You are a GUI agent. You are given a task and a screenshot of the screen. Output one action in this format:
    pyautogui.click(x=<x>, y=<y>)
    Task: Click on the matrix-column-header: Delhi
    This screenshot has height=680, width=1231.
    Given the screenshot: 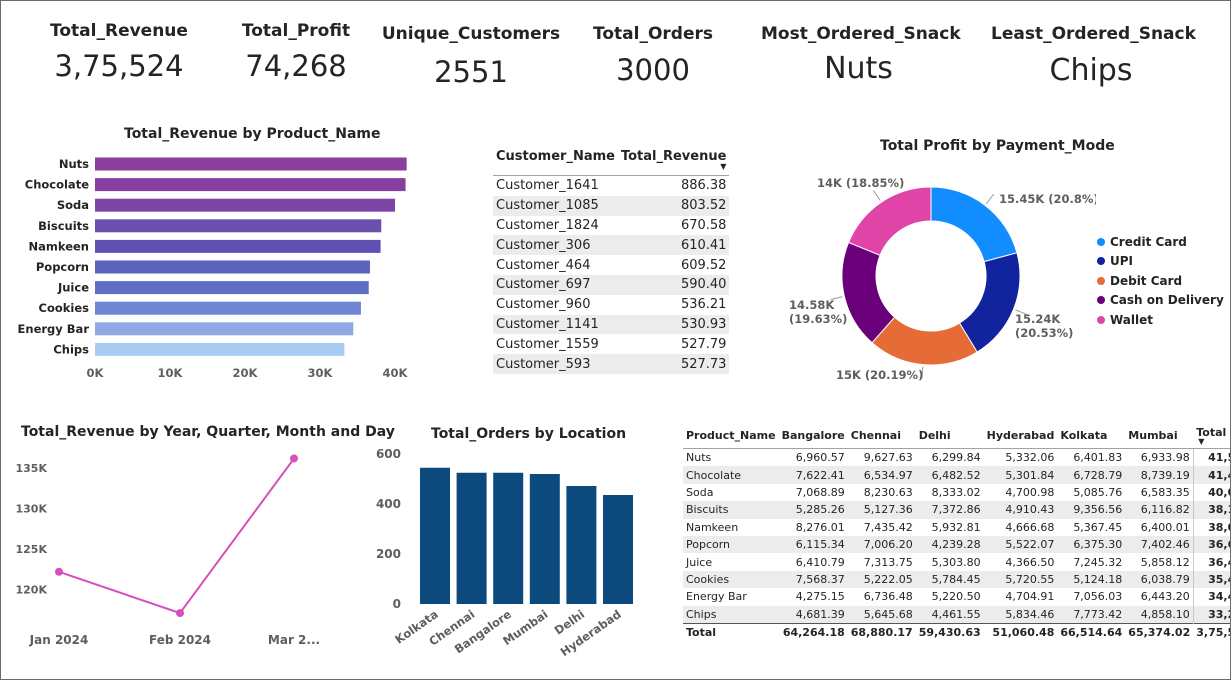 What is the action you would take?
    pyautogui.click(x=949, y=436)
    